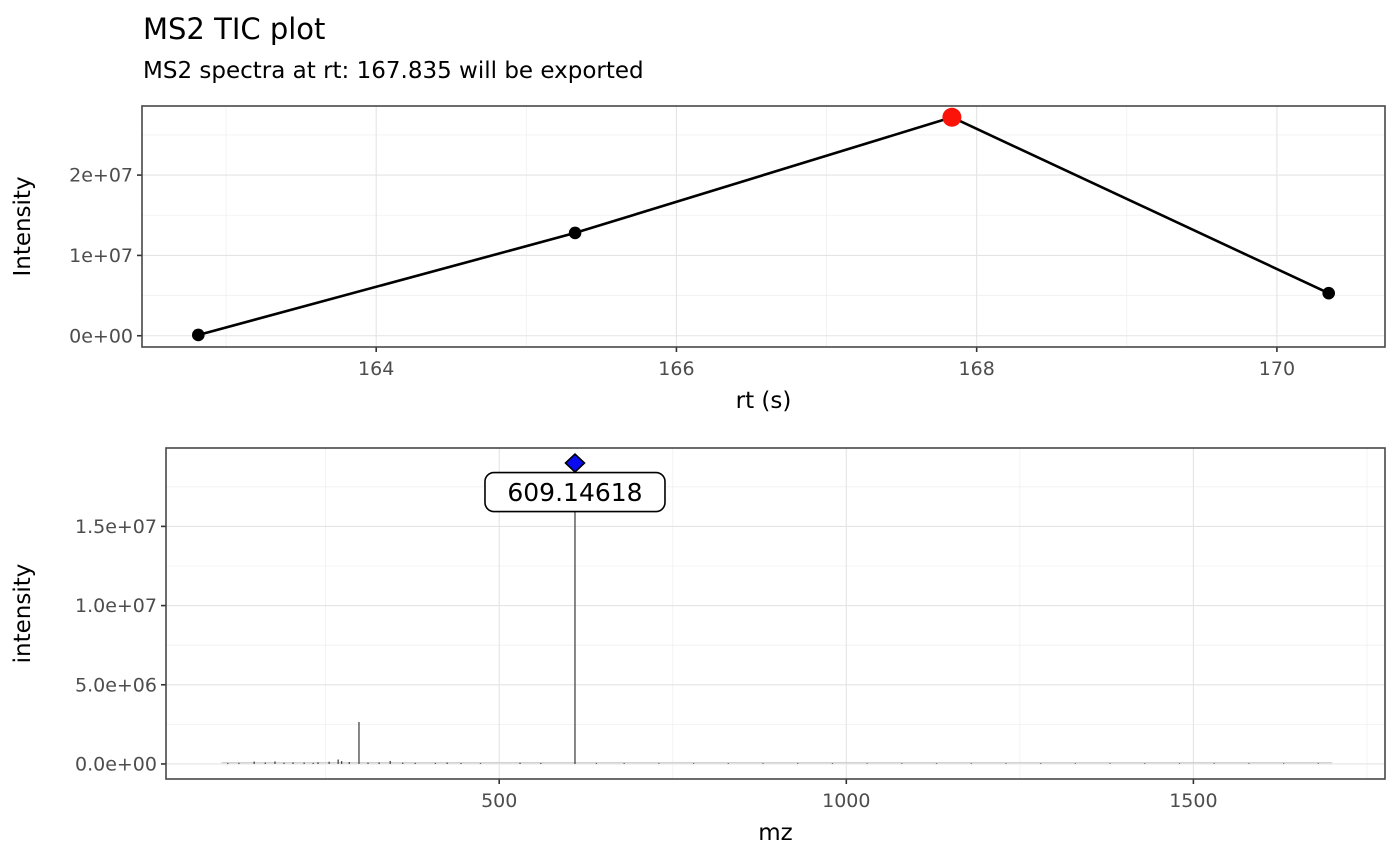 The height and width of the screenshot is (865, 1400). Describe the element at coordinates (116, 685) in the screenshot. I see `y-tick-label: 5.0e+06` at that location.